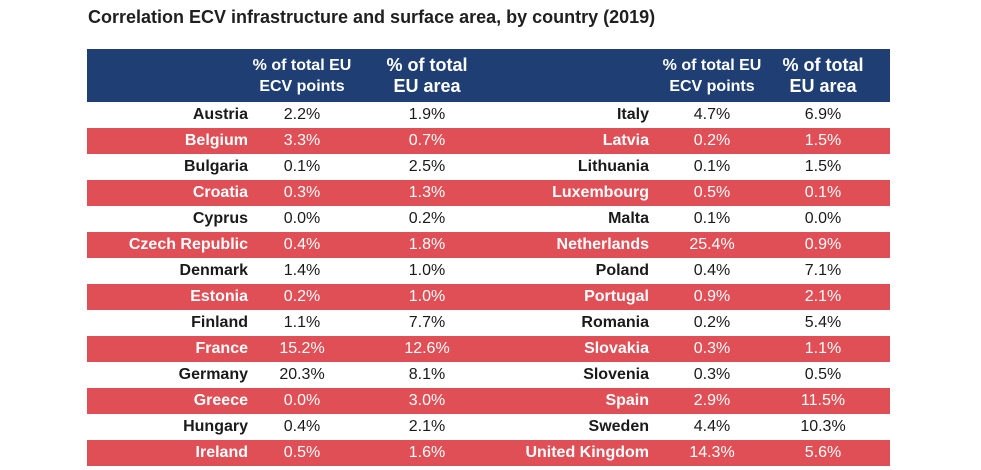 Image resolution: width=981 pixels, height=470 pixels. I want to click on country-name: Italy, so click(632, 114).